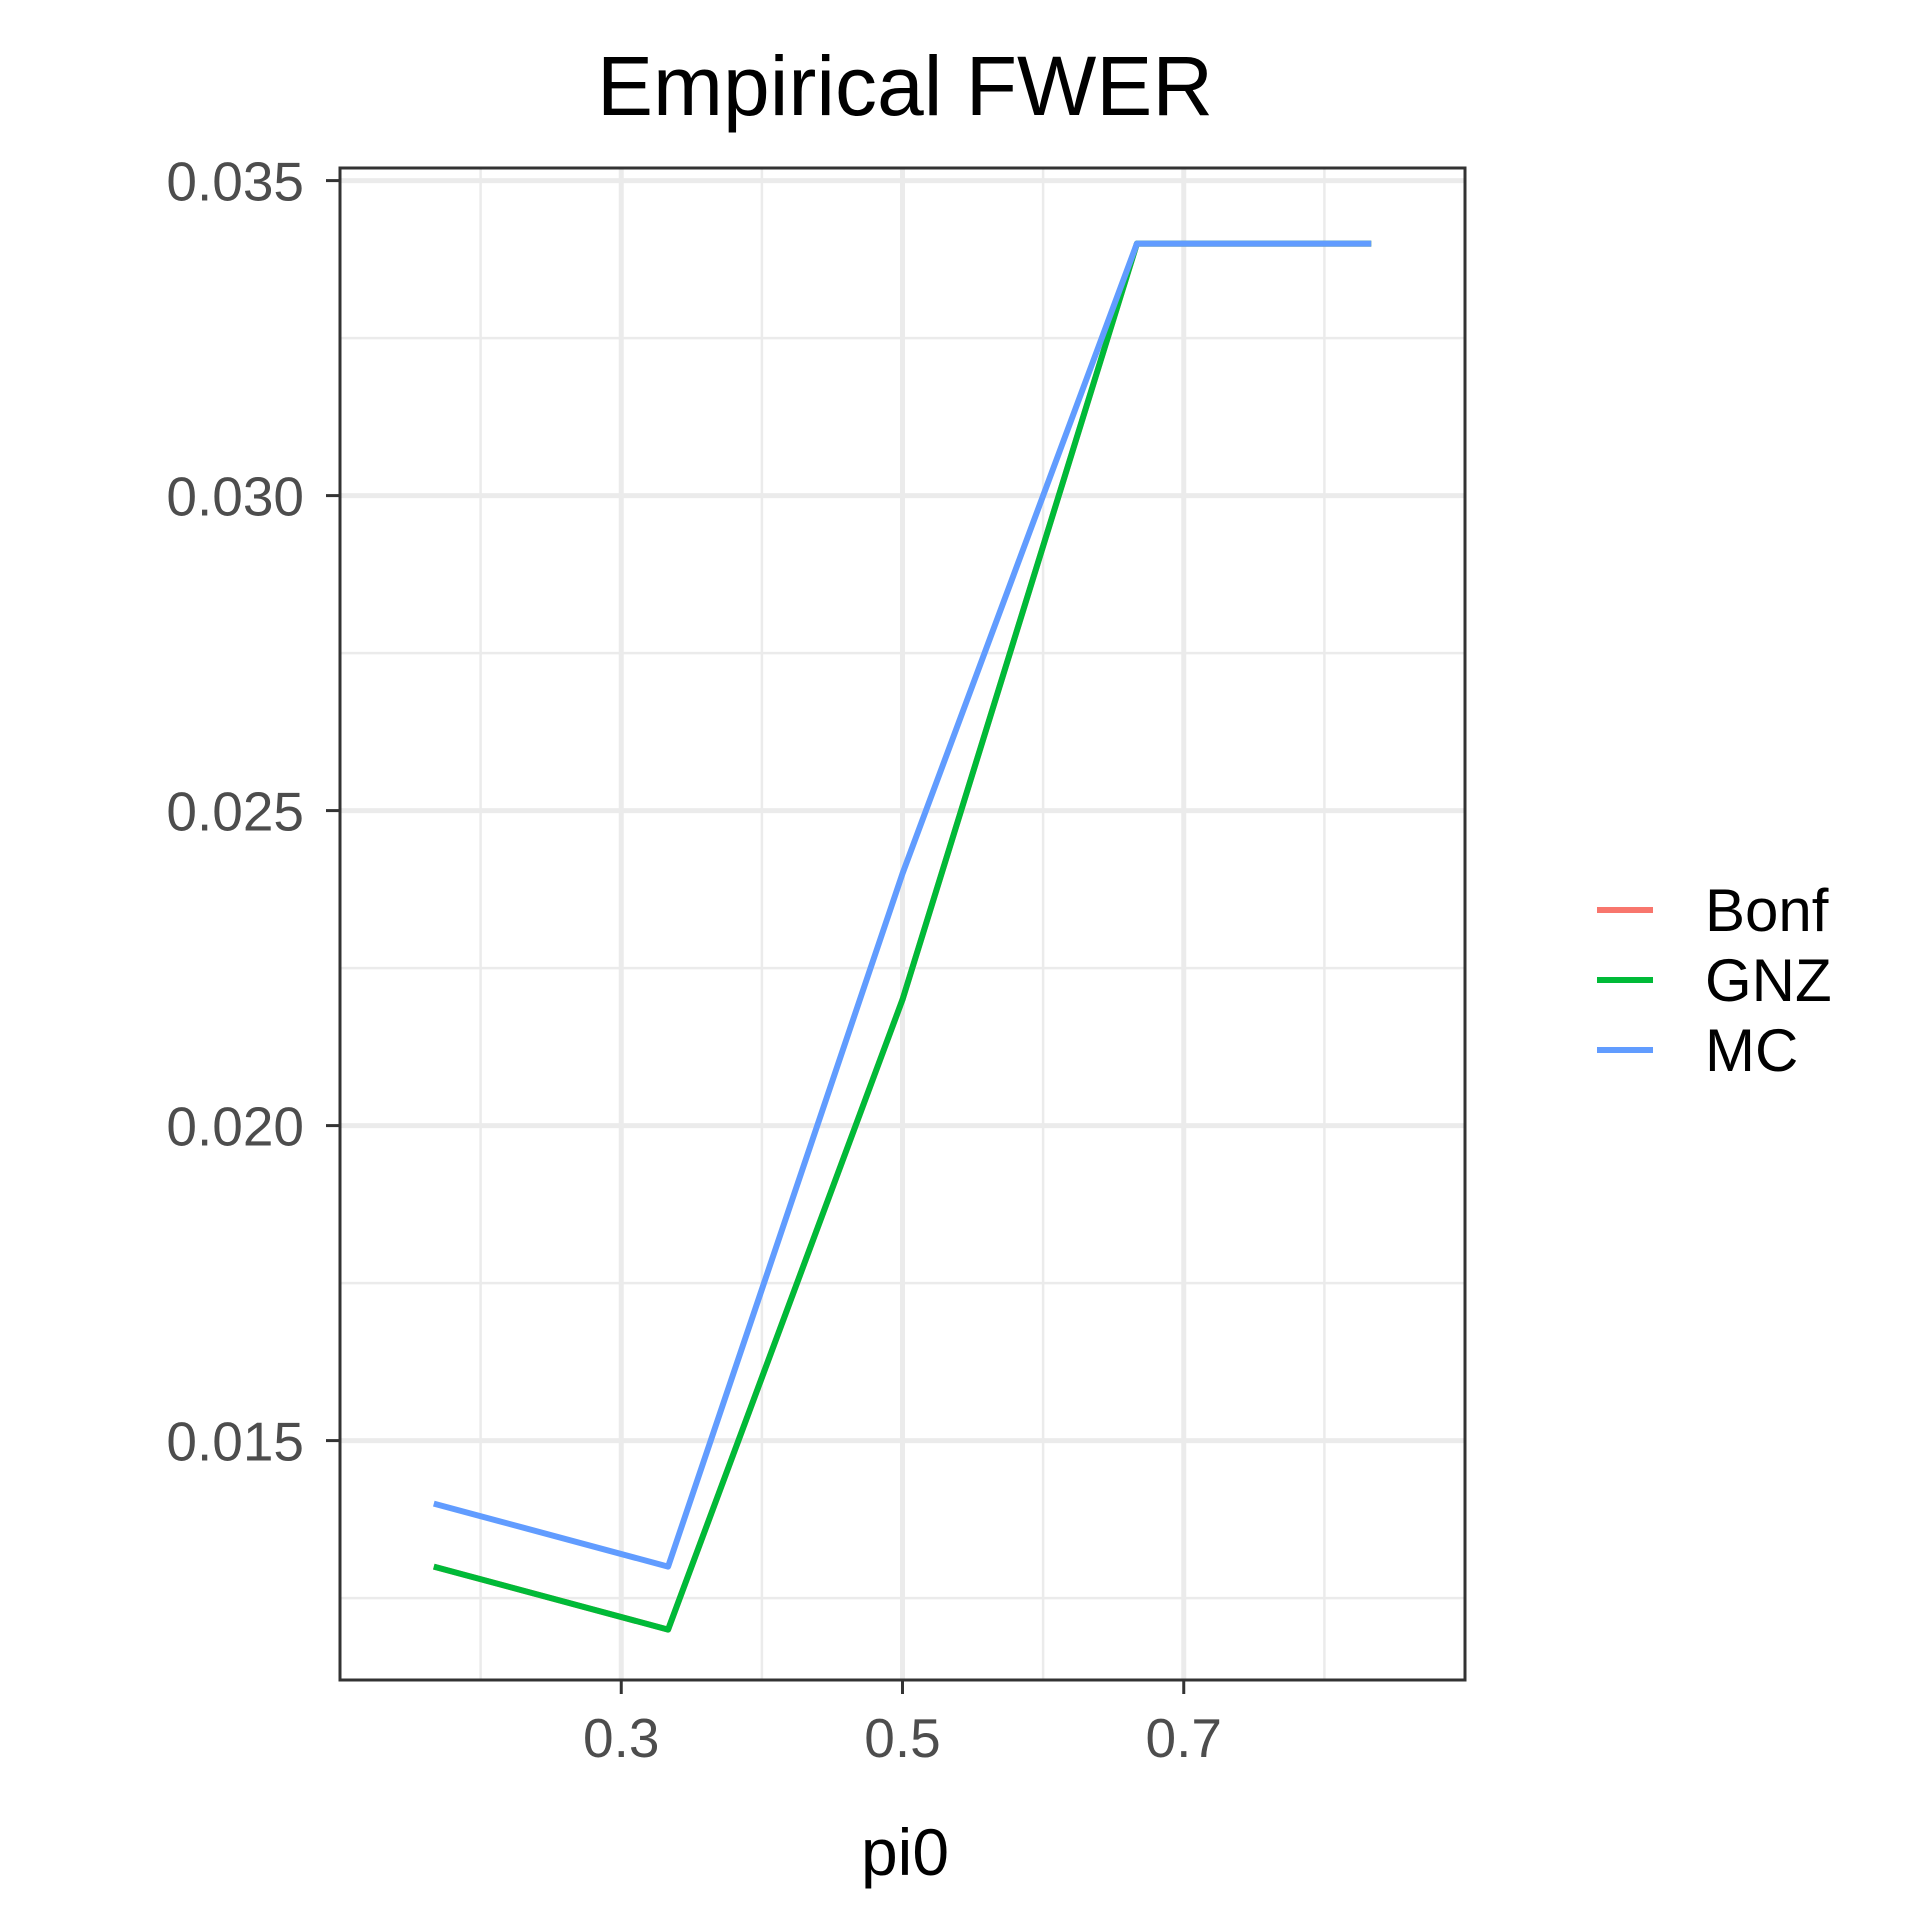 This screenshot has height=1920, width=1920. I want to click on y-tick-label: 0.030, so click(235, 497).